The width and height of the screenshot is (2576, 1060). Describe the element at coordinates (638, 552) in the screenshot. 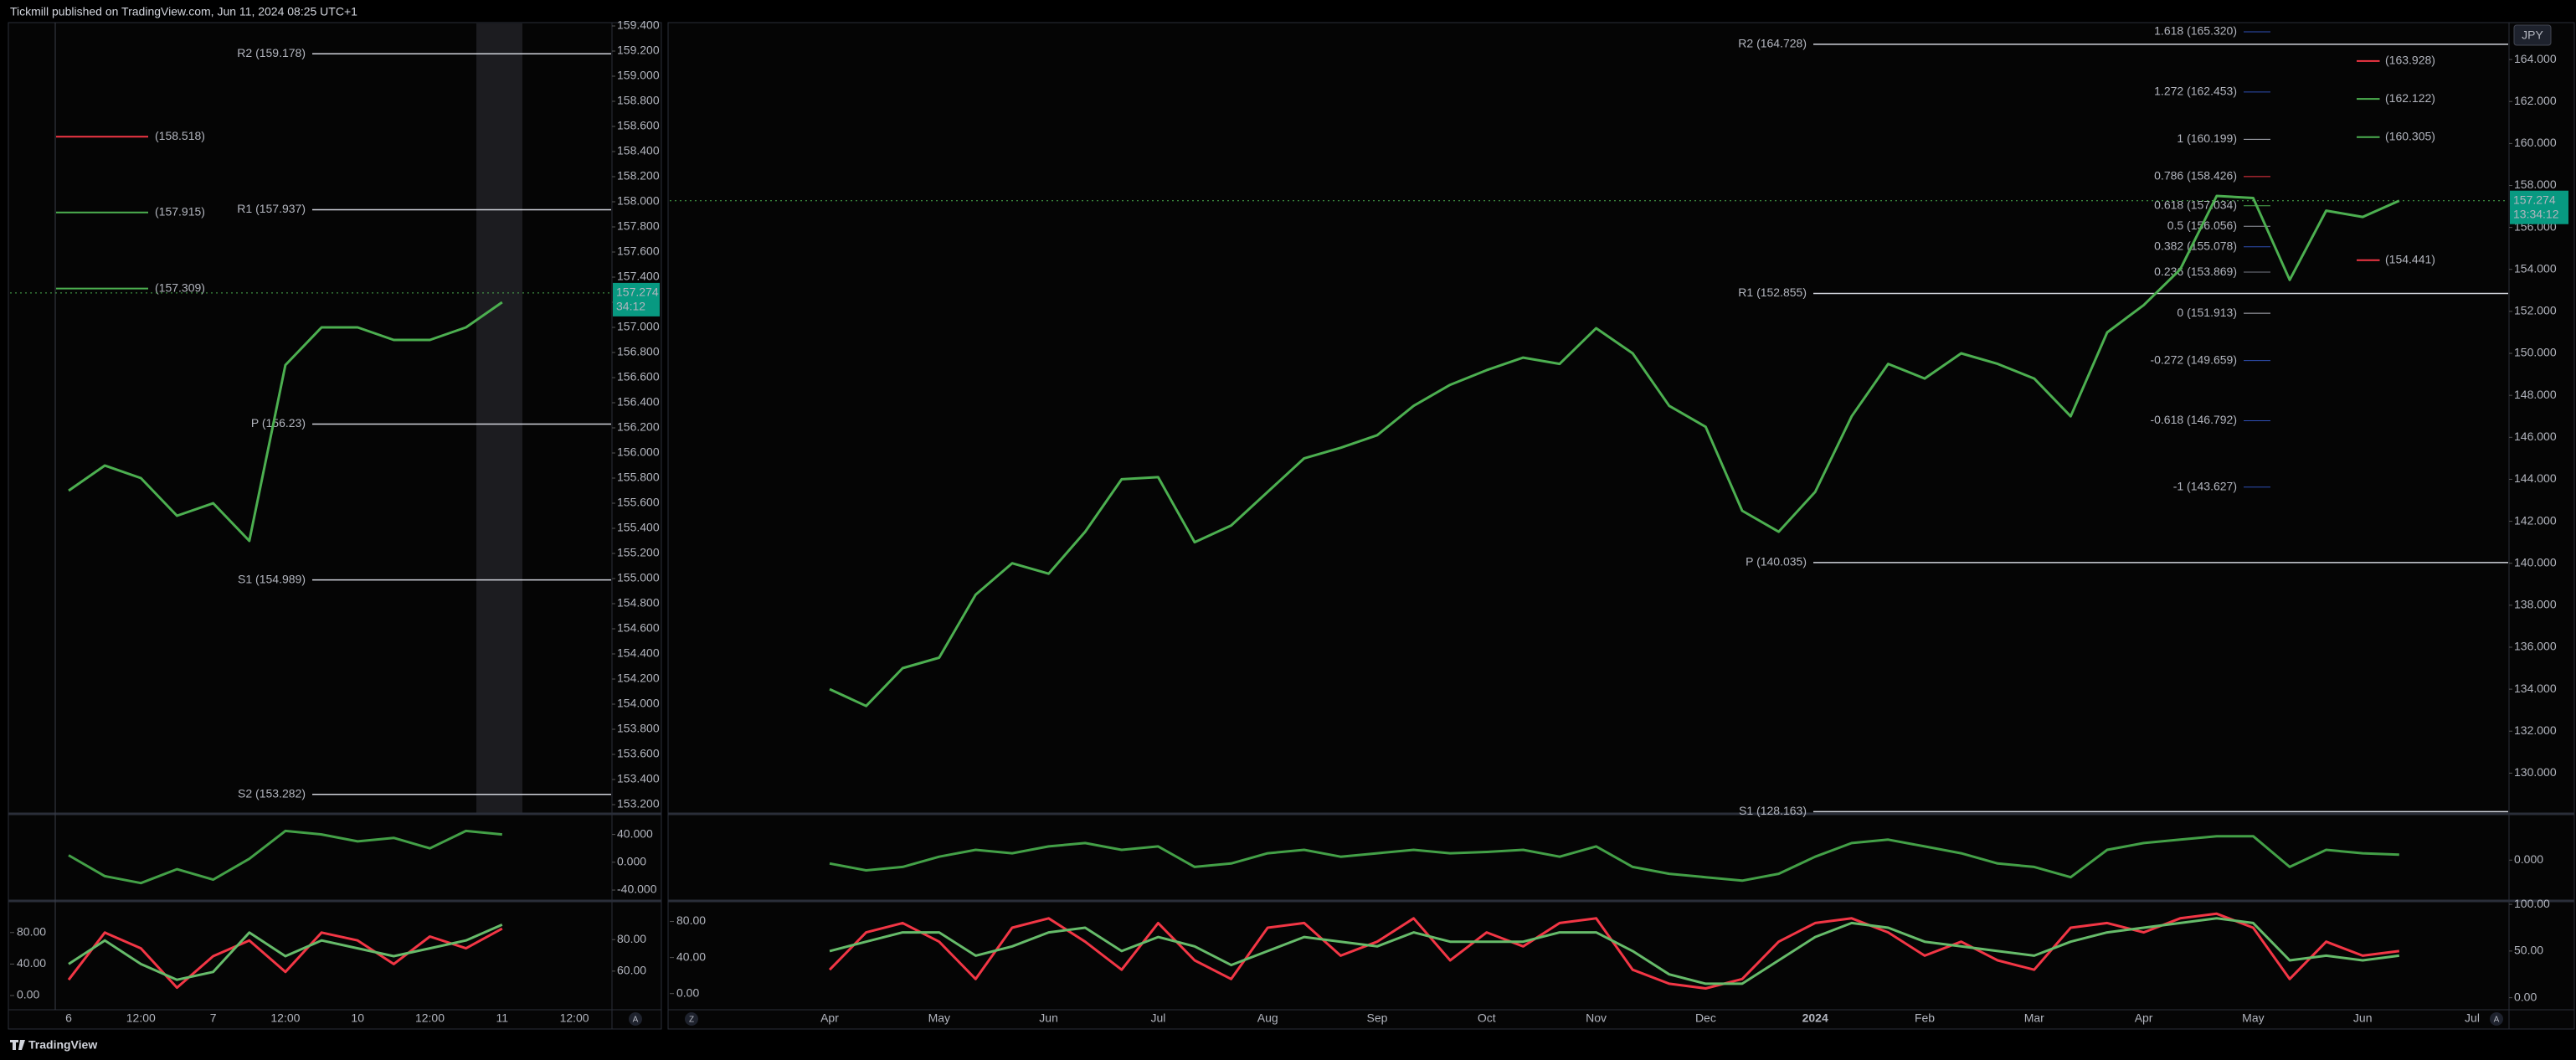

I see `y-tick-label: 155.200` at that location.